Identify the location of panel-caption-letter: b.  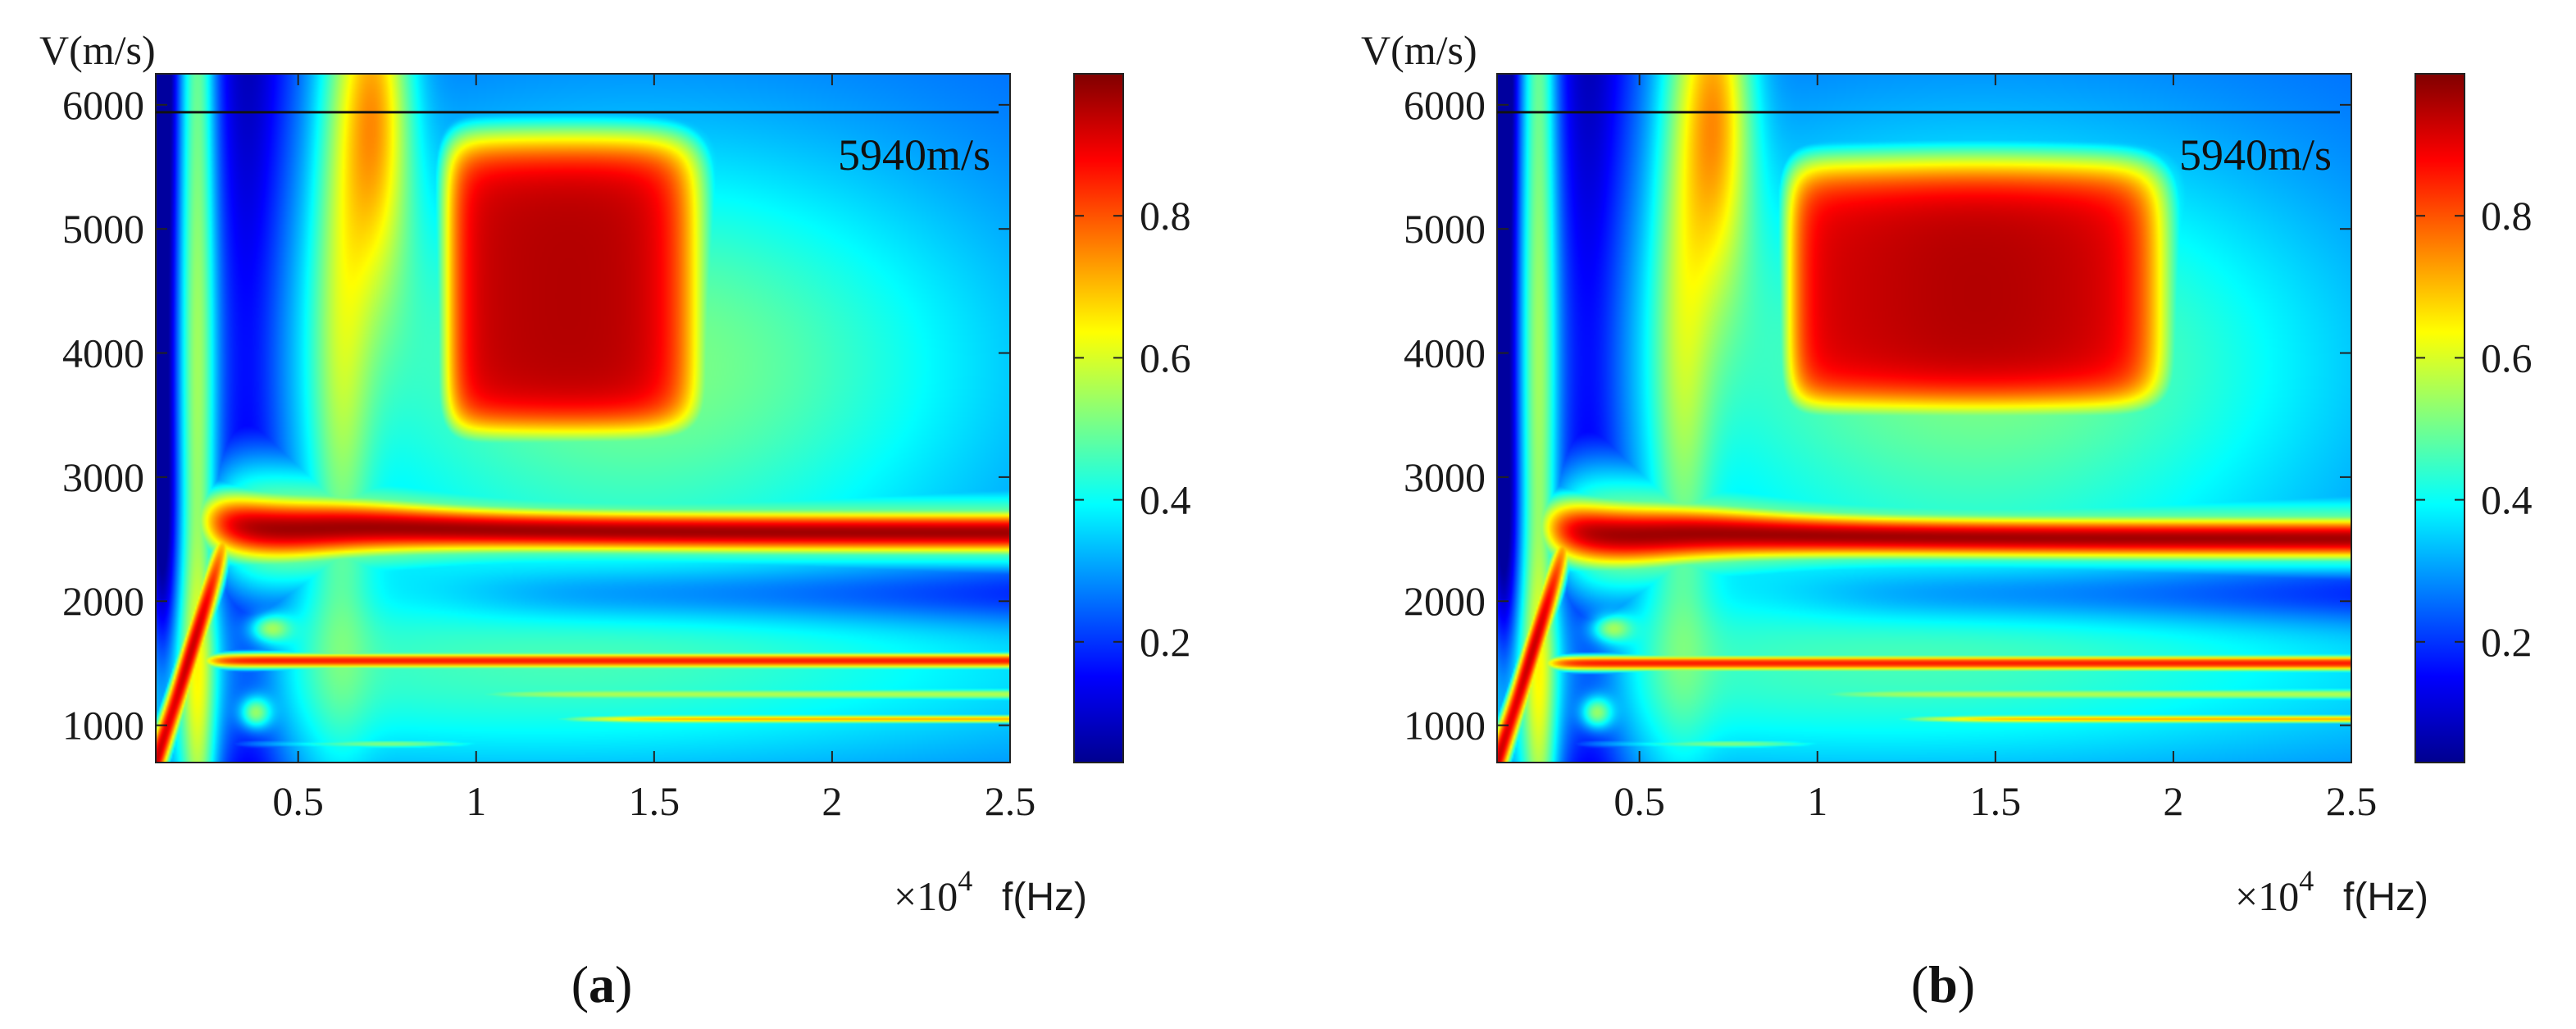
(1943, 984).